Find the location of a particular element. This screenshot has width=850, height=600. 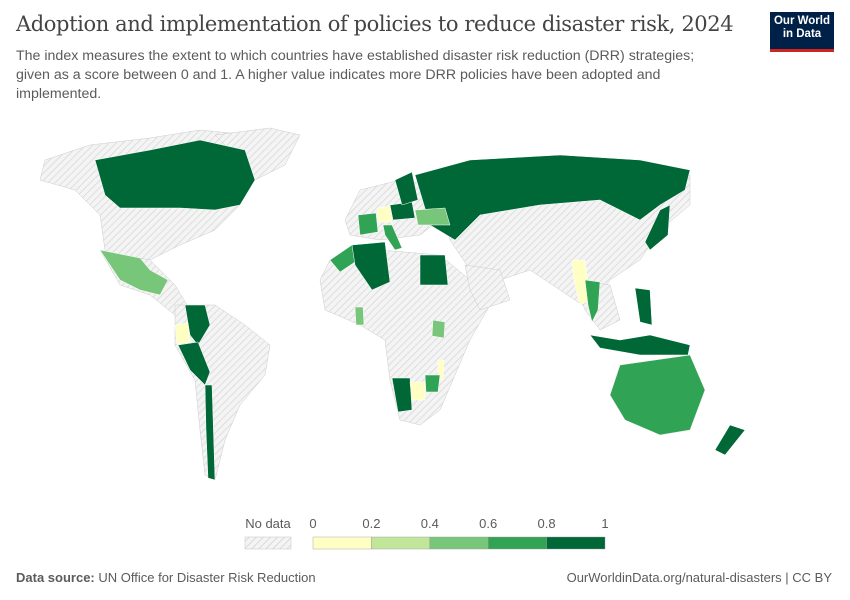

country-ghana is located at coordinates (359, 316).